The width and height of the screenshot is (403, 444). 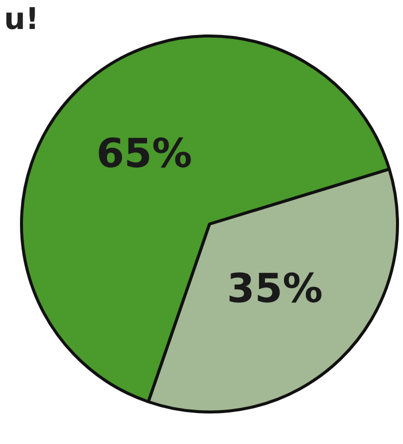 I want to click on data-label: 65%, so click(x=144, y=153).